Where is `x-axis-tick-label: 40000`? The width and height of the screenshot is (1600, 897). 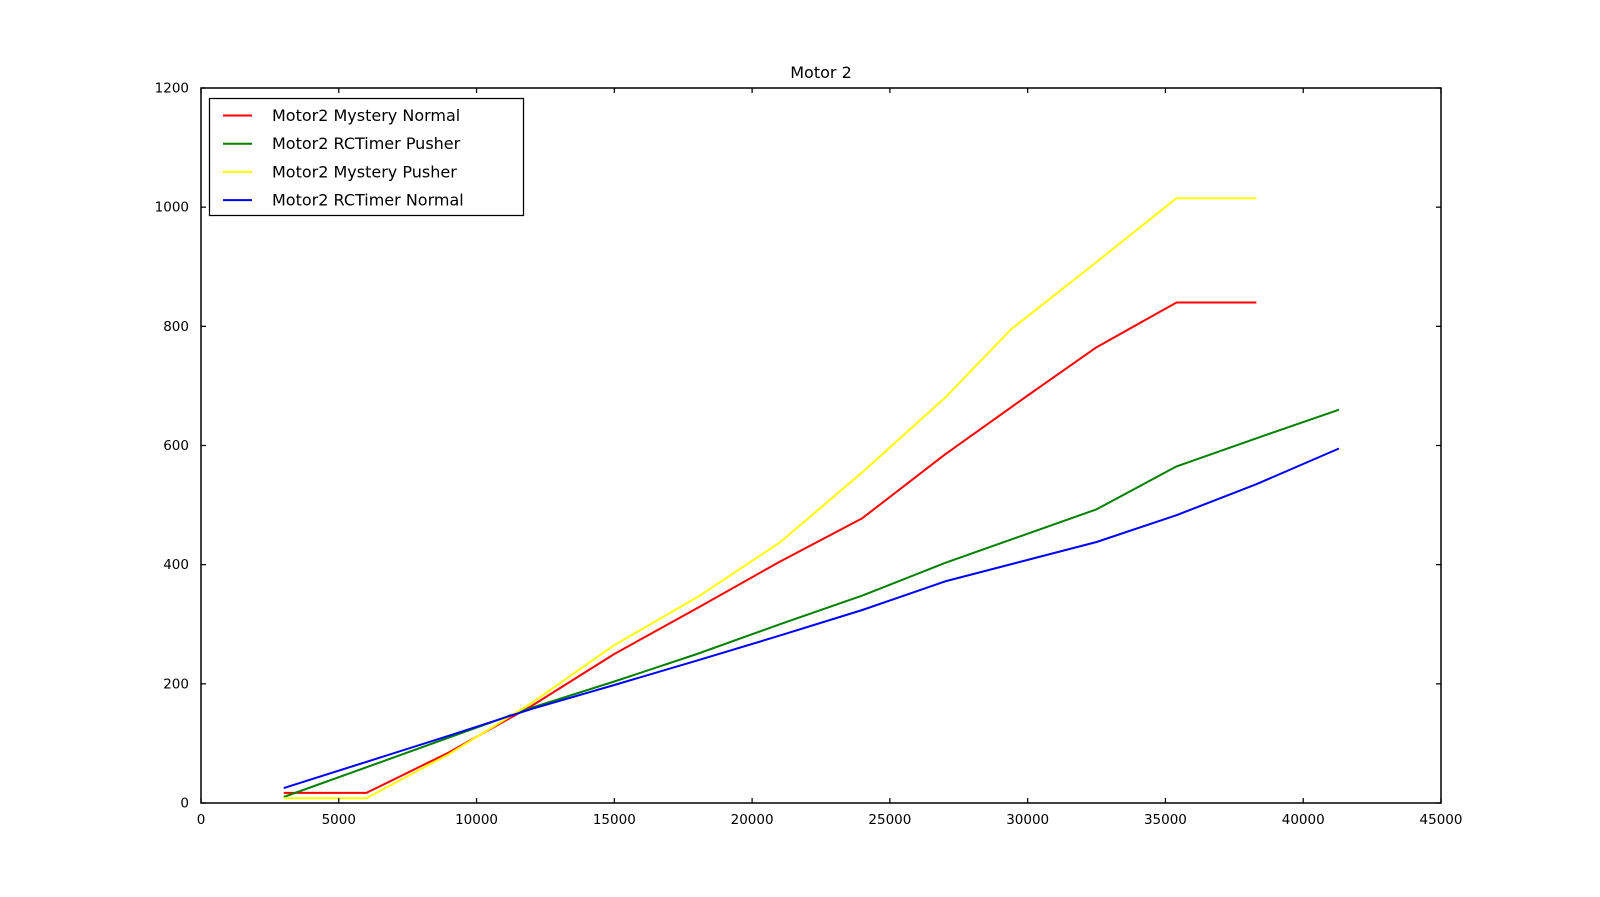
x-axis-tick-label: 40000 is located at coordinates (1303, 820).